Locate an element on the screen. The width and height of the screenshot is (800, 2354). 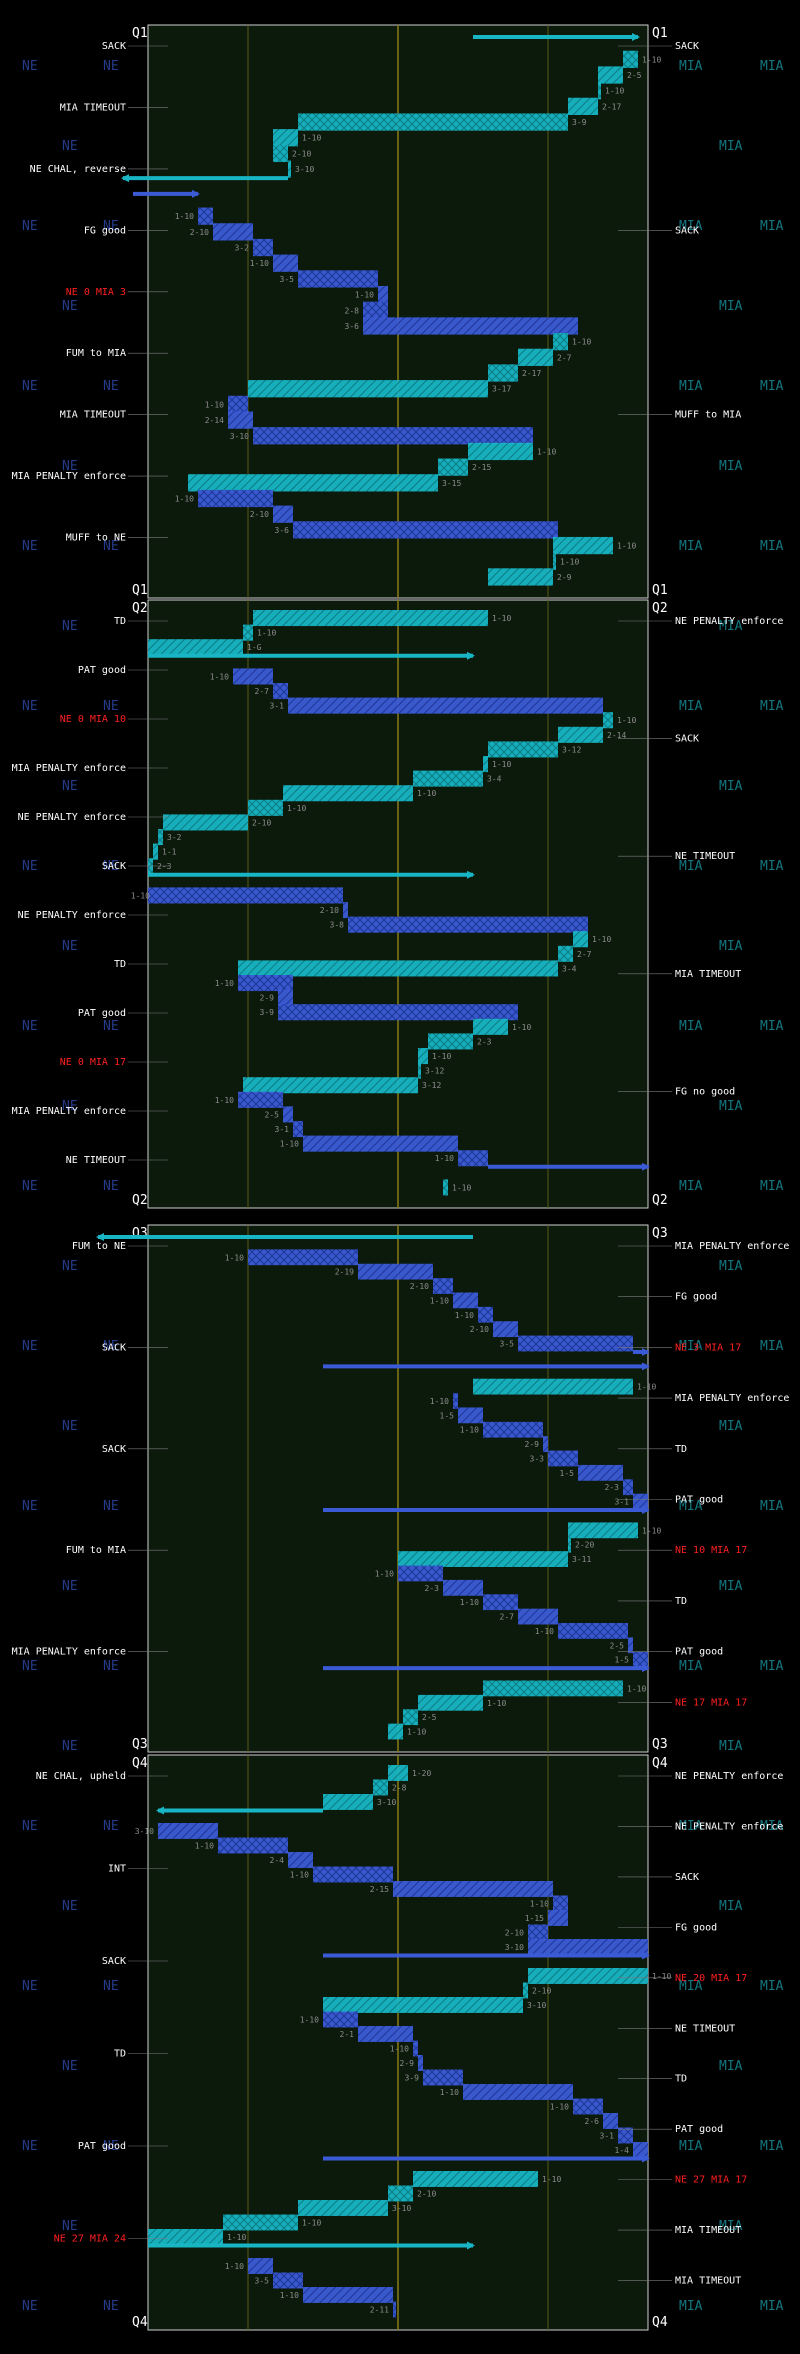
annotation-label: SACK is located at coordinates (114, 866).